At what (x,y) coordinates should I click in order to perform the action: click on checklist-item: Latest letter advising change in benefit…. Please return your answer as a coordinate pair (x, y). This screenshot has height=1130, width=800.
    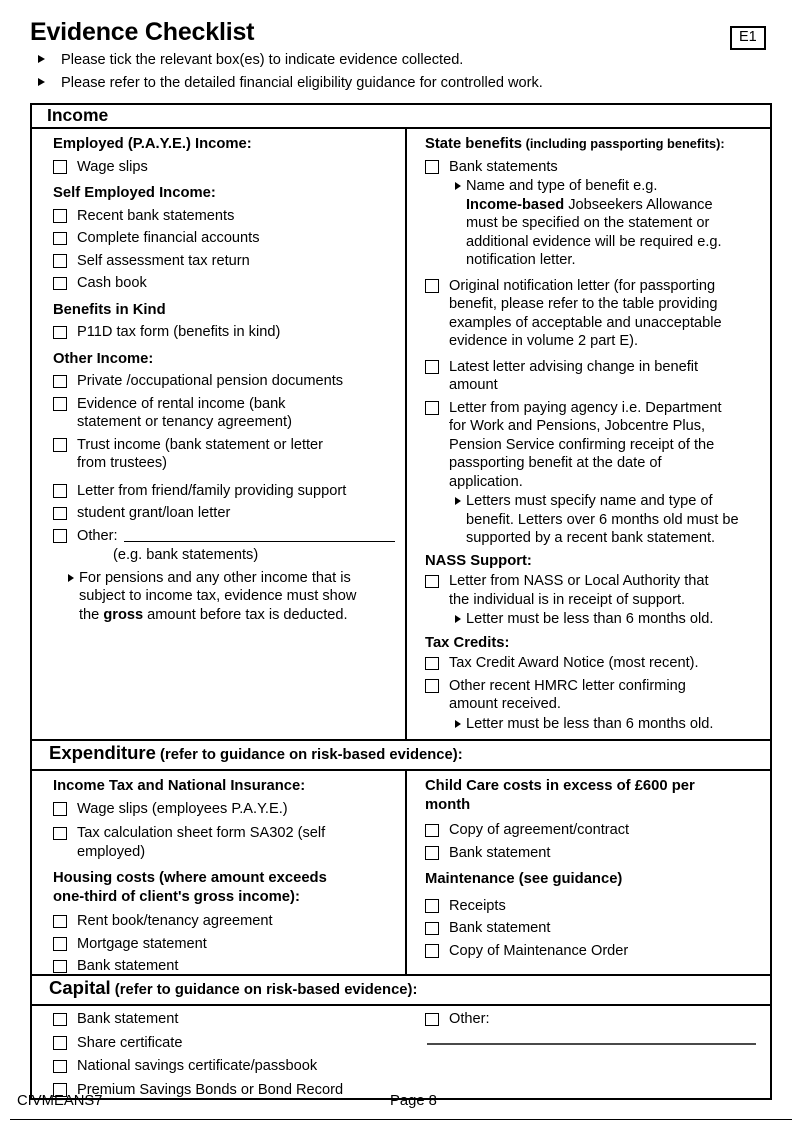
    Looking at the image, I should click on (594, 376).